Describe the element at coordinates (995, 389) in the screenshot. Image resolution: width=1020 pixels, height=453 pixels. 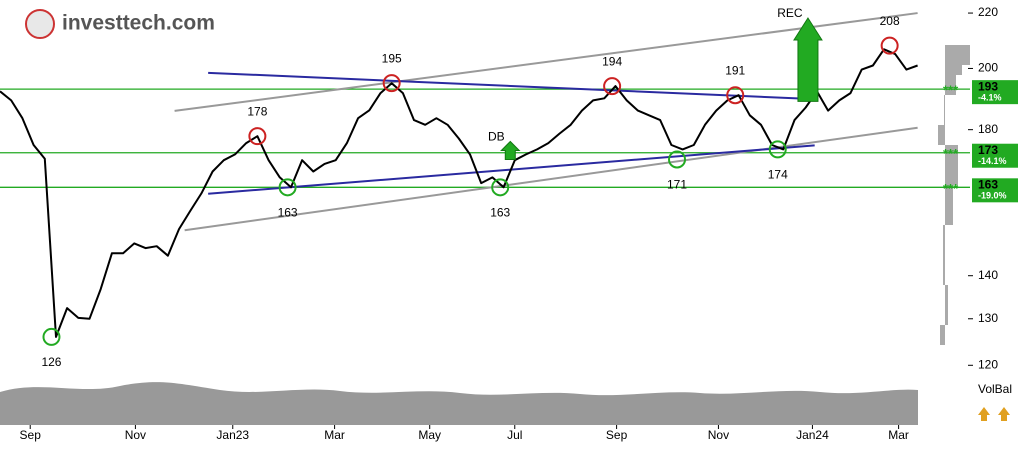
I see `volume-label: VolBal` at that location.